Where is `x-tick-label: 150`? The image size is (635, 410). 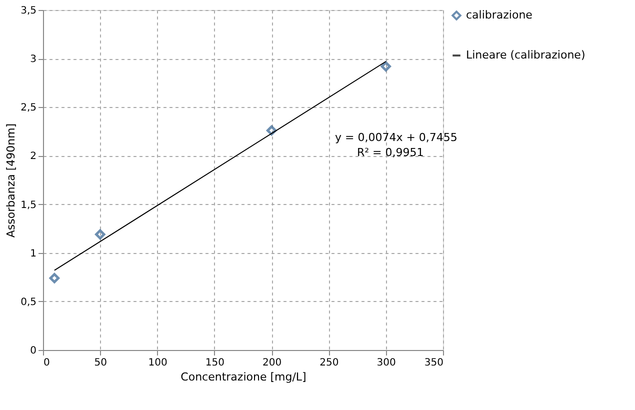 x-tick-label: 150 is located at coordinates (214, 363).